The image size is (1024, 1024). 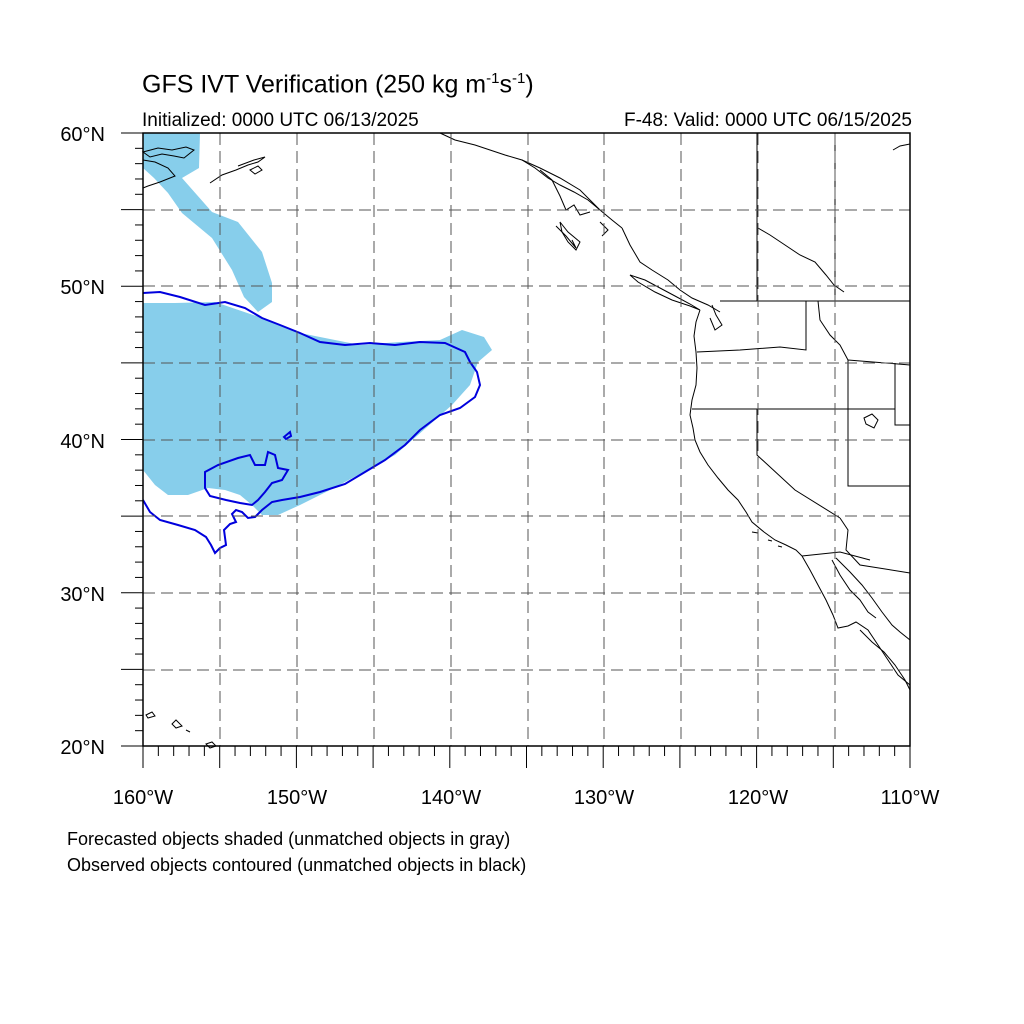 I want to click on border-us-mexico, so click(x=836, y=556).